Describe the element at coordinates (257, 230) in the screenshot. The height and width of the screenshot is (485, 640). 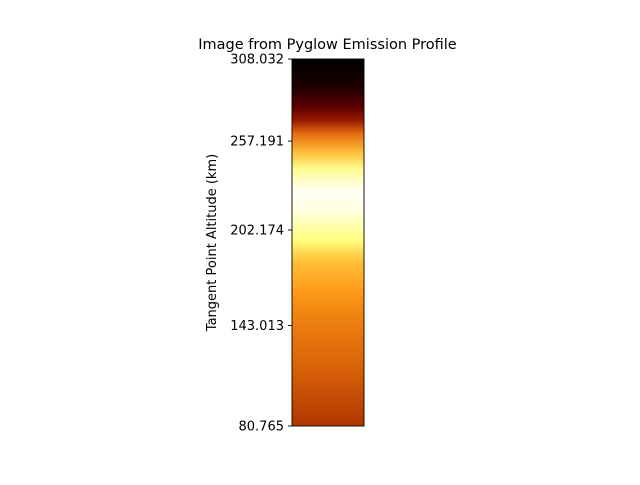
I see `y-tick-label: 202.174` at that location.